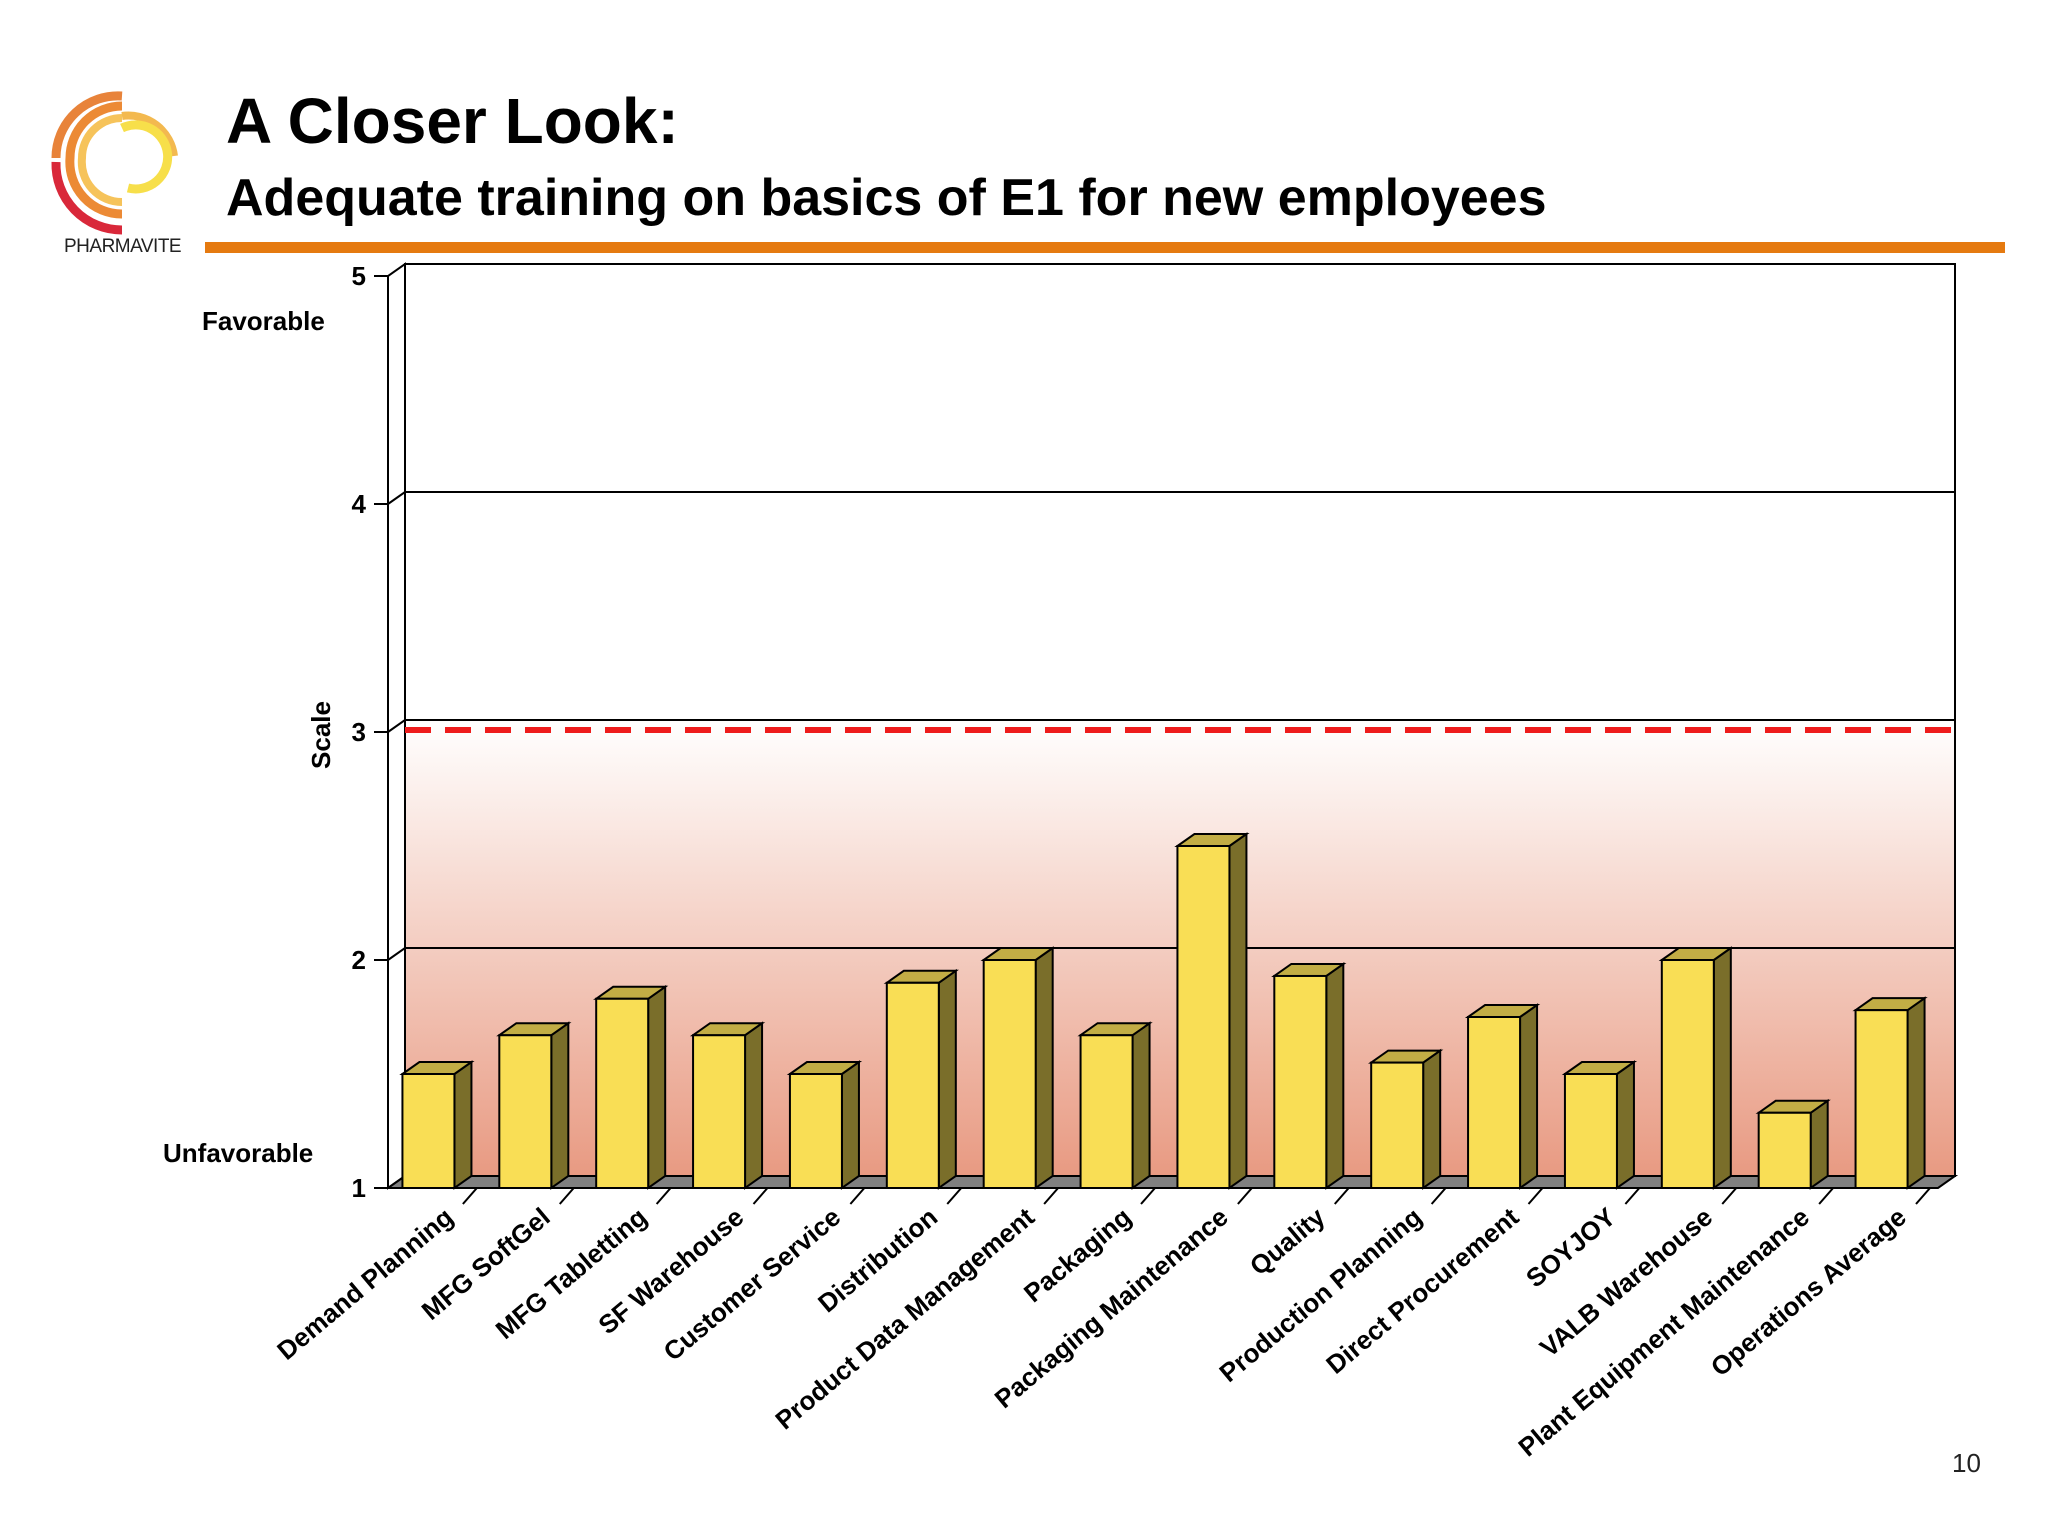  I want to click on x-tick-label: Customer Service, so click(752, 1284).